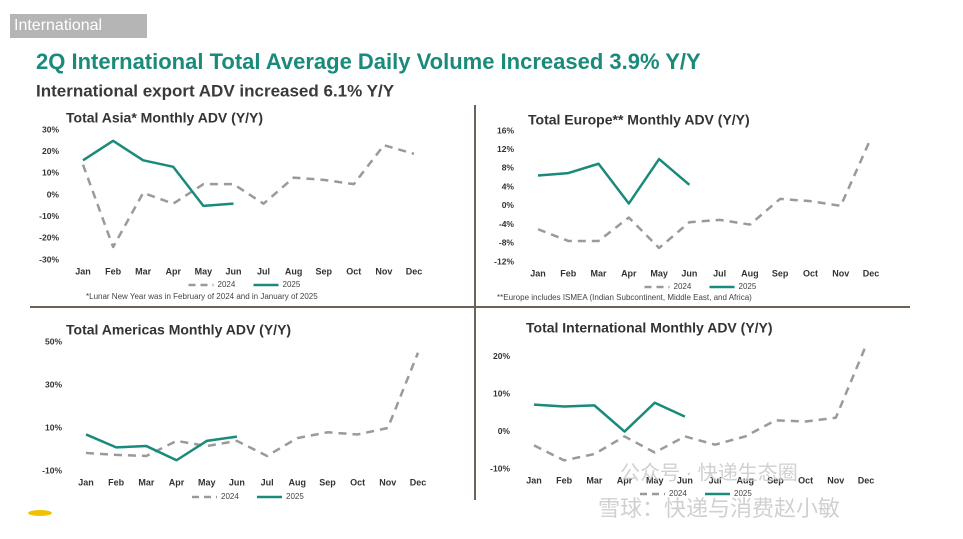  What do you see at coordinates (508, 168) in the screenshot?
I see `y-tick-label: 8%` at bounding box center [508, 168].